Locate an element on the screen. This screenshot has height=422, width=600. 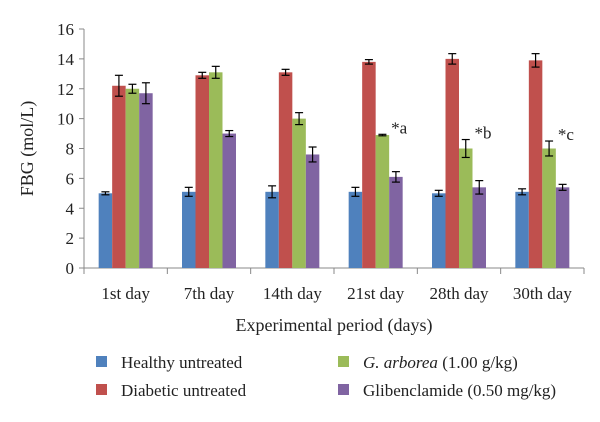
legend-label-g-arborea-italic: G. arborea is located at coordinates (400, 363).